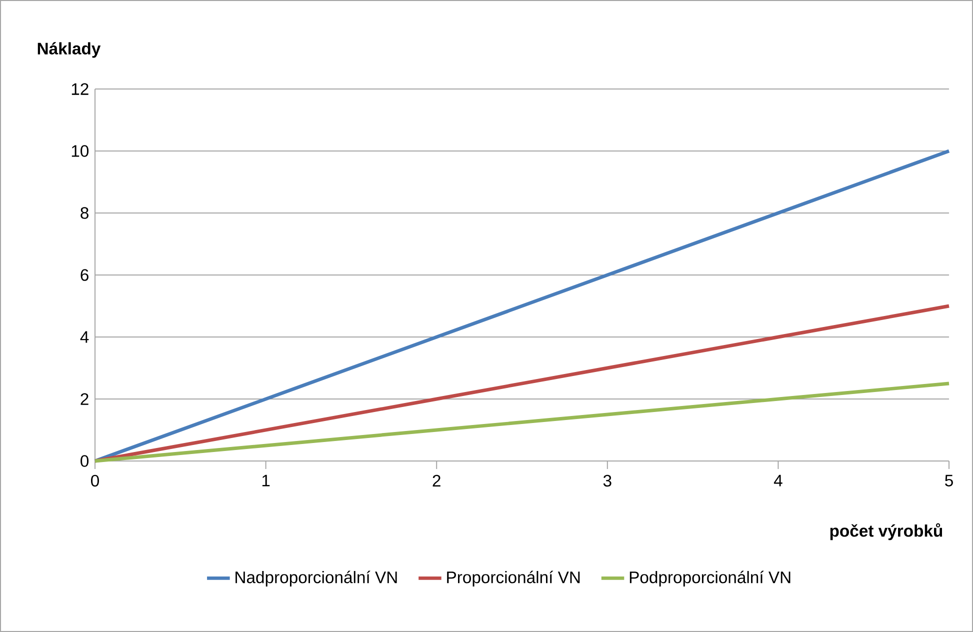 The width and height of the screenshot is (973, 632). I want to click on y-axis-title: Náklady, so click(69, 50).